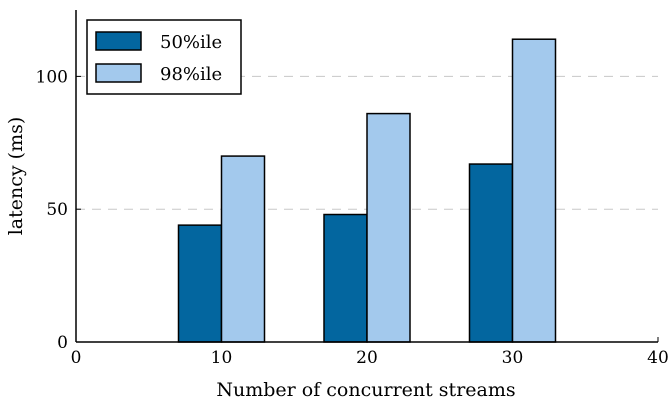 The width and height of the screenshot is (669, 411). What do you see at coordinates (164, 57) in the screenshot?
I see `legend: 50%ile 98%ile` at bounding box center [164, 57].